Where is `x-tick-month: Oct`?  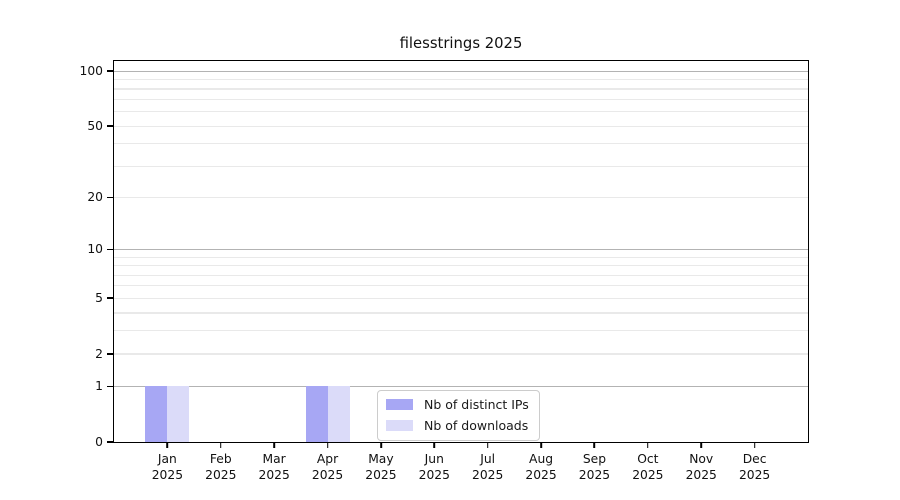 x-tick-month: Oct is located at coordinates (648, 459).